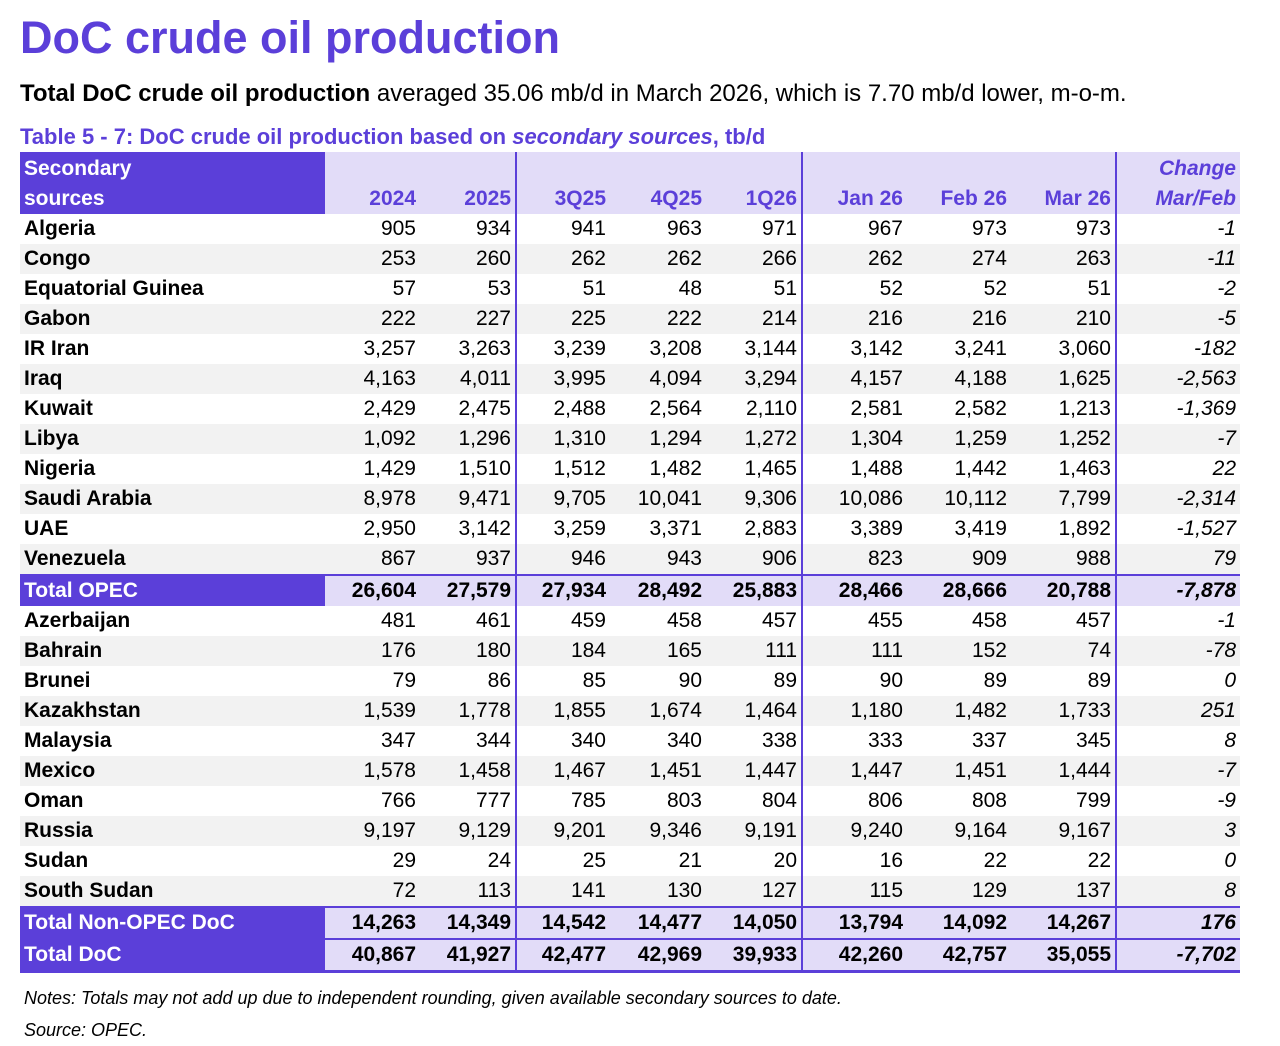 This screenshot has height=1046, width=1280. I want to click on cell: 1,510, so click(468, 469).